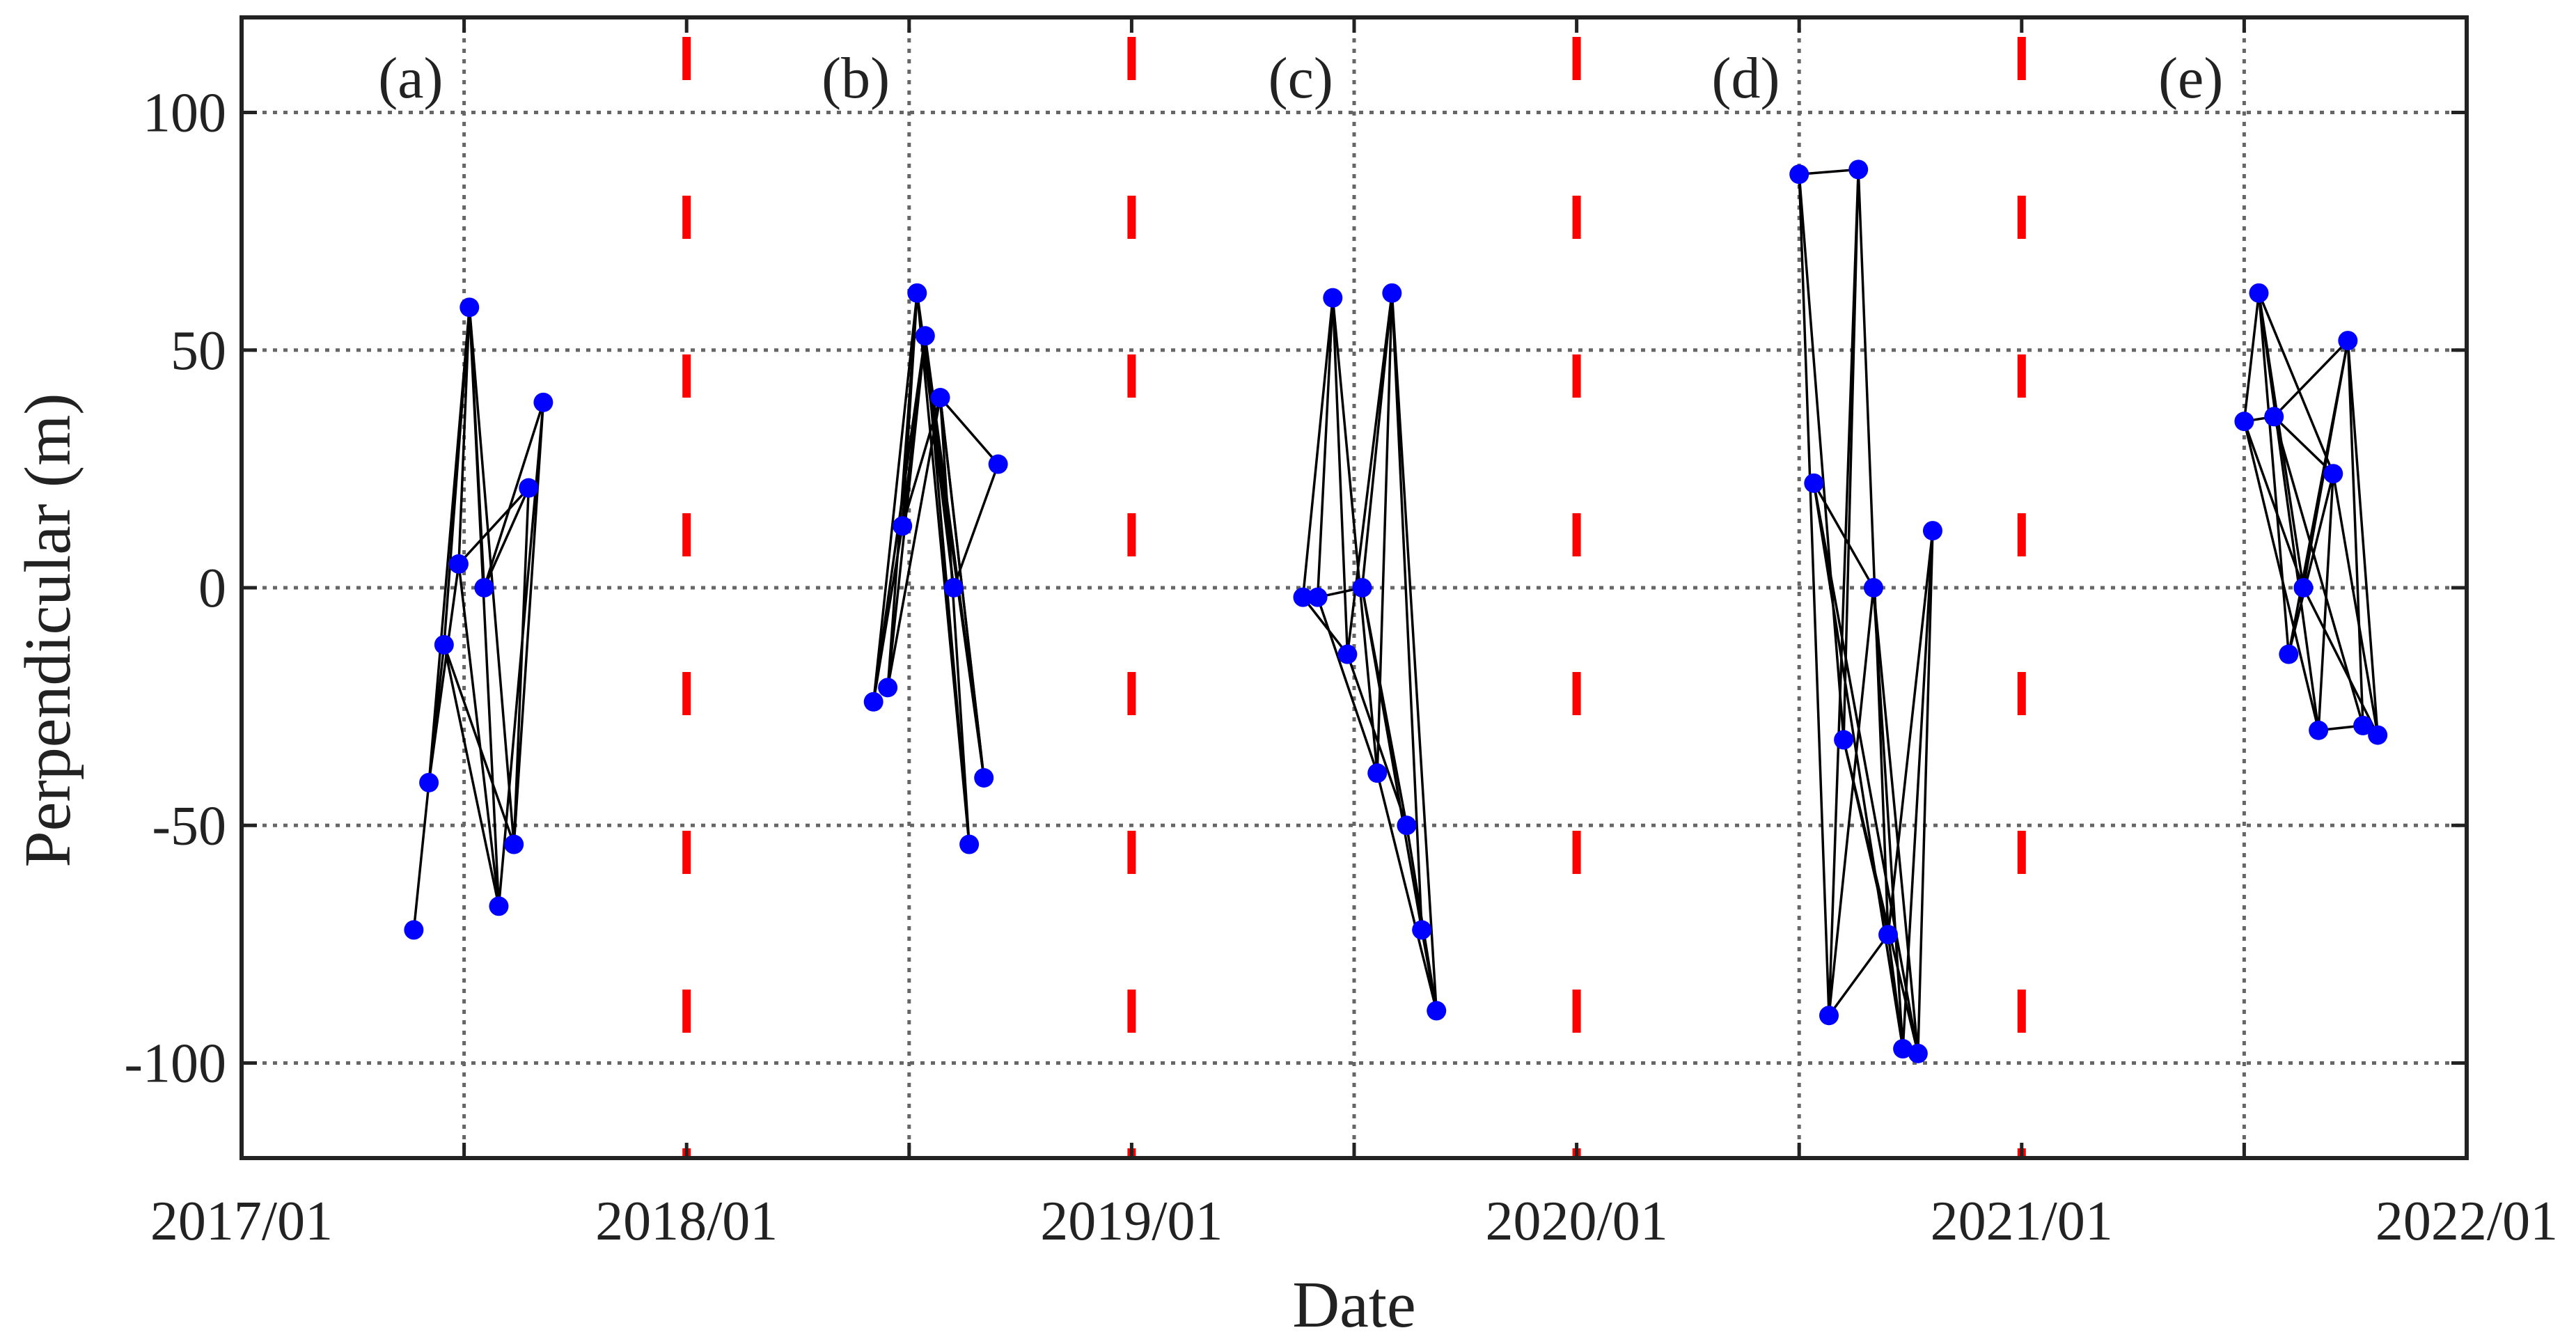  What do you see at coordinates (184, 113) in the screenshot?
I see `y-tick-label: 100` at bounding box center [184, 113].